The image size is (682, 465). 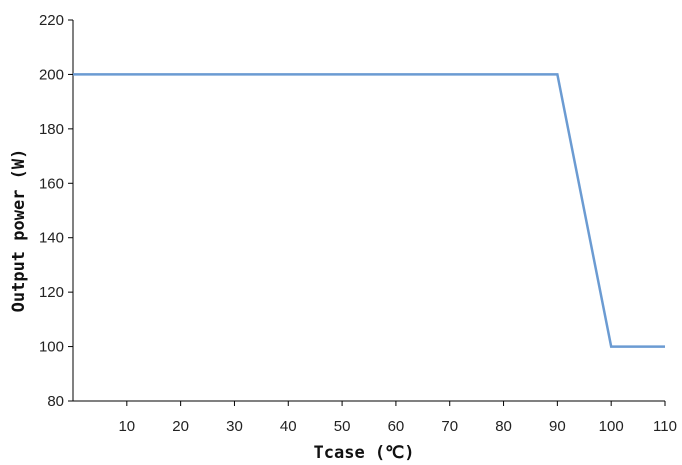 I want to click on y-ticks: 80 100 120 140 160 180 200 220, so click(x=56, y=211).